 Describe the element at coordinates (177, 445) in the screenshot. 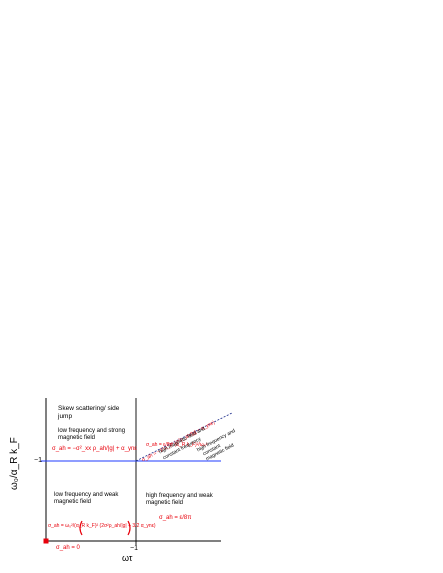

I see `top-right-formula-2: σ_ah = ε/8π (α_R k_F)²/ω₀²` at that location.